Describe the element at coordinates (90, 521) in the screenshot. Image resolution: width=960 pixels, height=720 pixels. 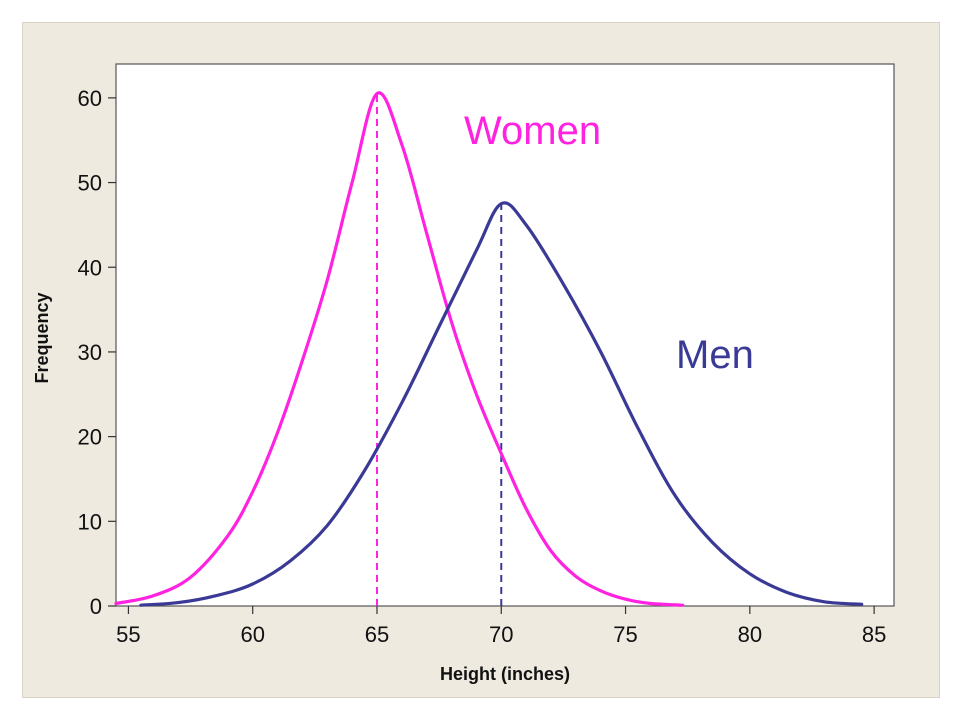
I see `y-tick-label: 10` at that location.